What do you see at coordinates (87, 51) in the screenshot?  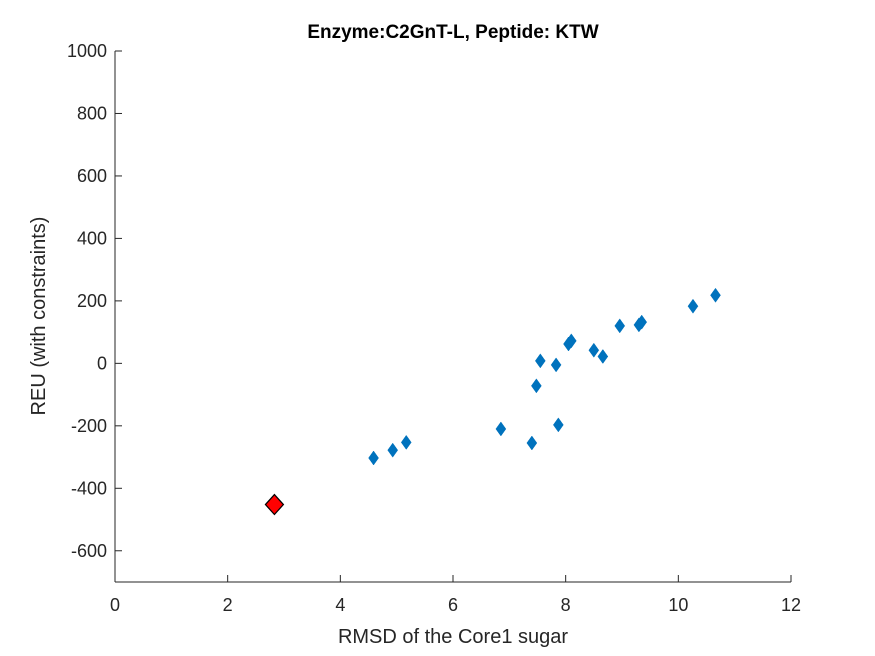 I see `y-tick-label: 1000` at bounding box center [87, 51].